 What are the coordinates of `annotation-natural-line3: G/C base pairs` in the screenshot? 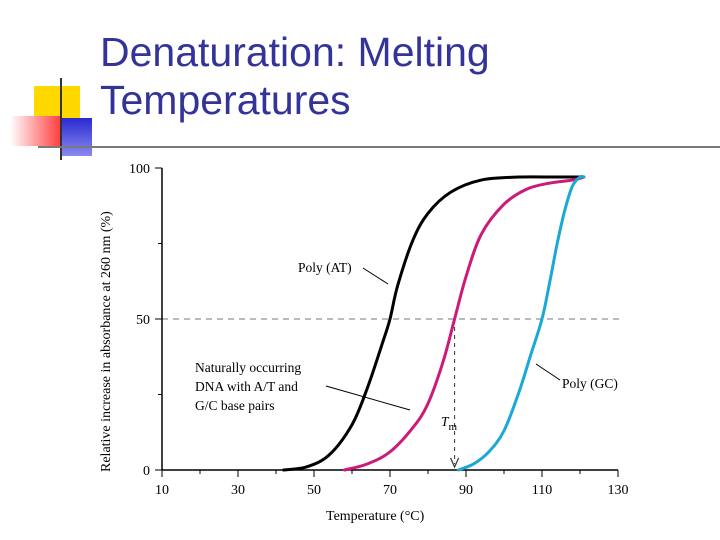 It's located at (234, 405).